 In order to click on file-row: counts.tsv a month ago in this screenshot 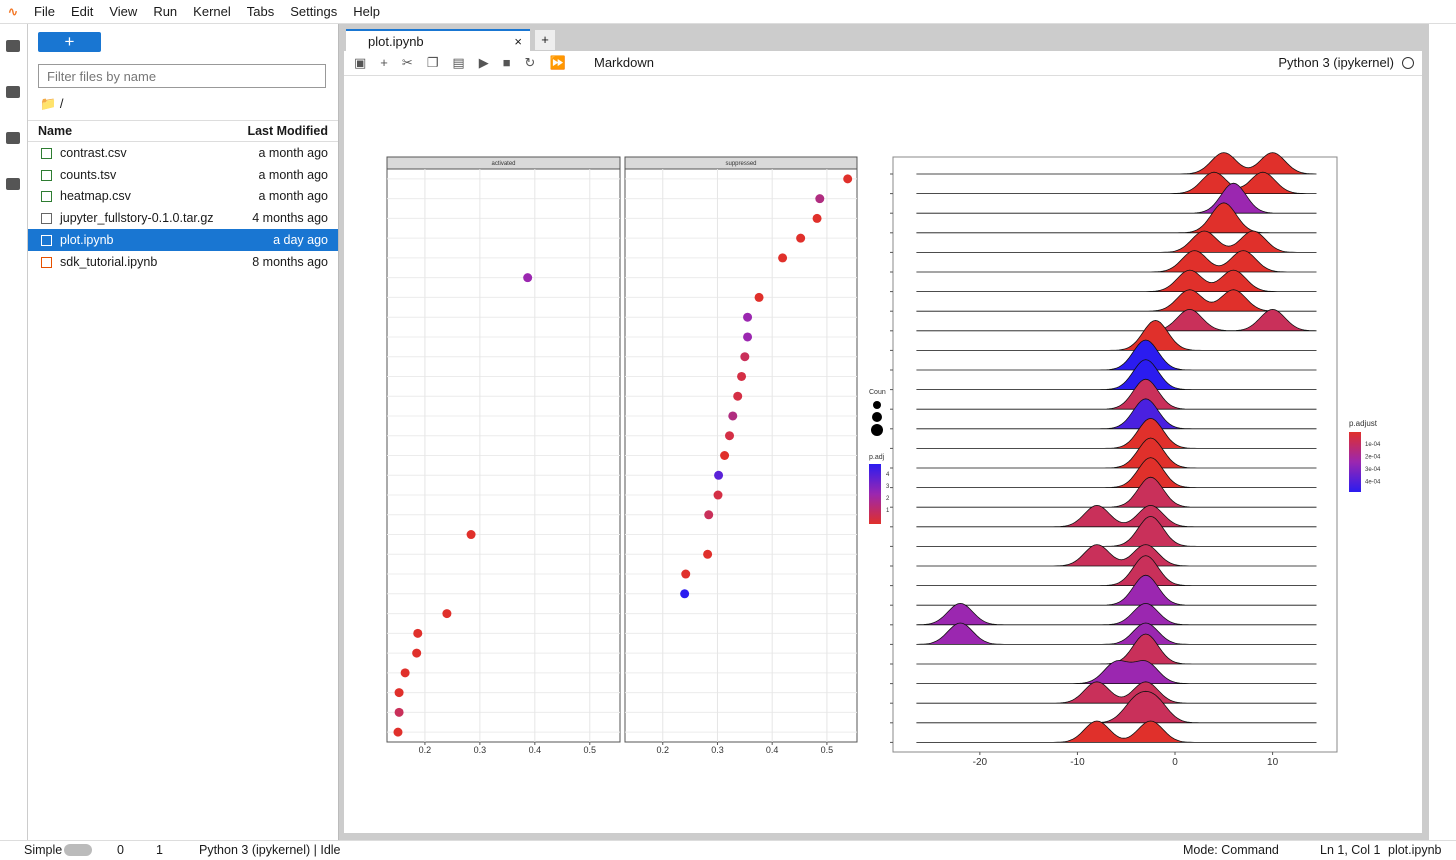, I will do `click(183, 175)`.